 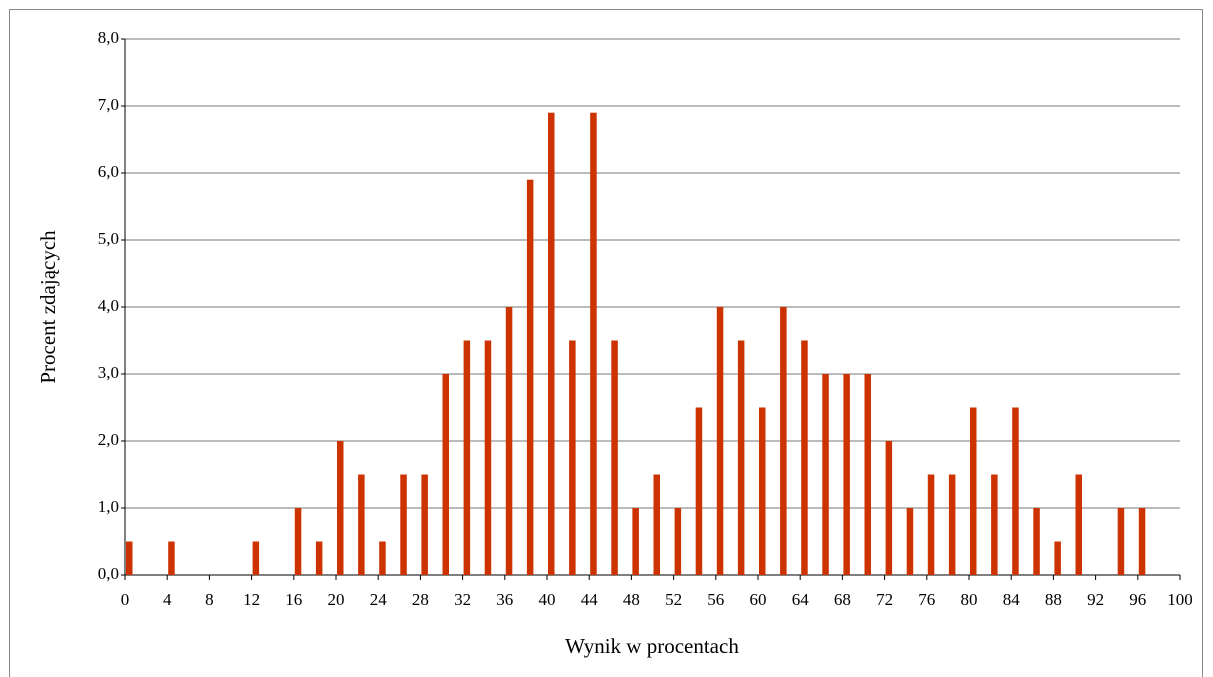 What do you see at coordinates (547, 599) in the screenshot?
I see `x-tick-label: 40` at bounding box center [547, 599].